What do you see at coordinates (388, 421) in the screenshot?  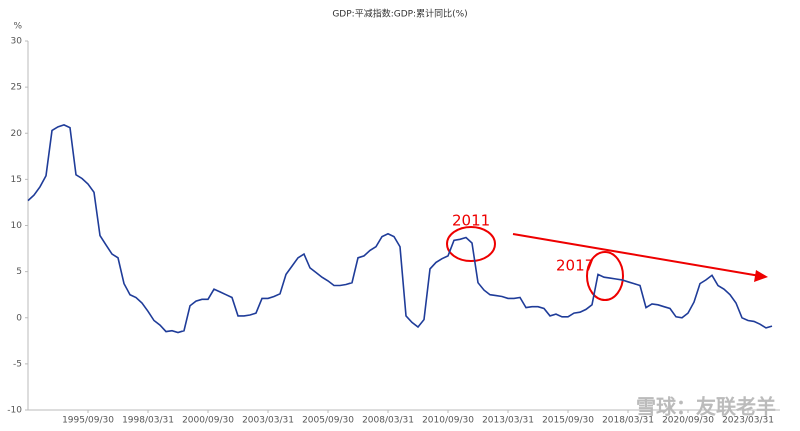 I see `x-tick-label: 2008/03/31` at bounding box center [388, 421].